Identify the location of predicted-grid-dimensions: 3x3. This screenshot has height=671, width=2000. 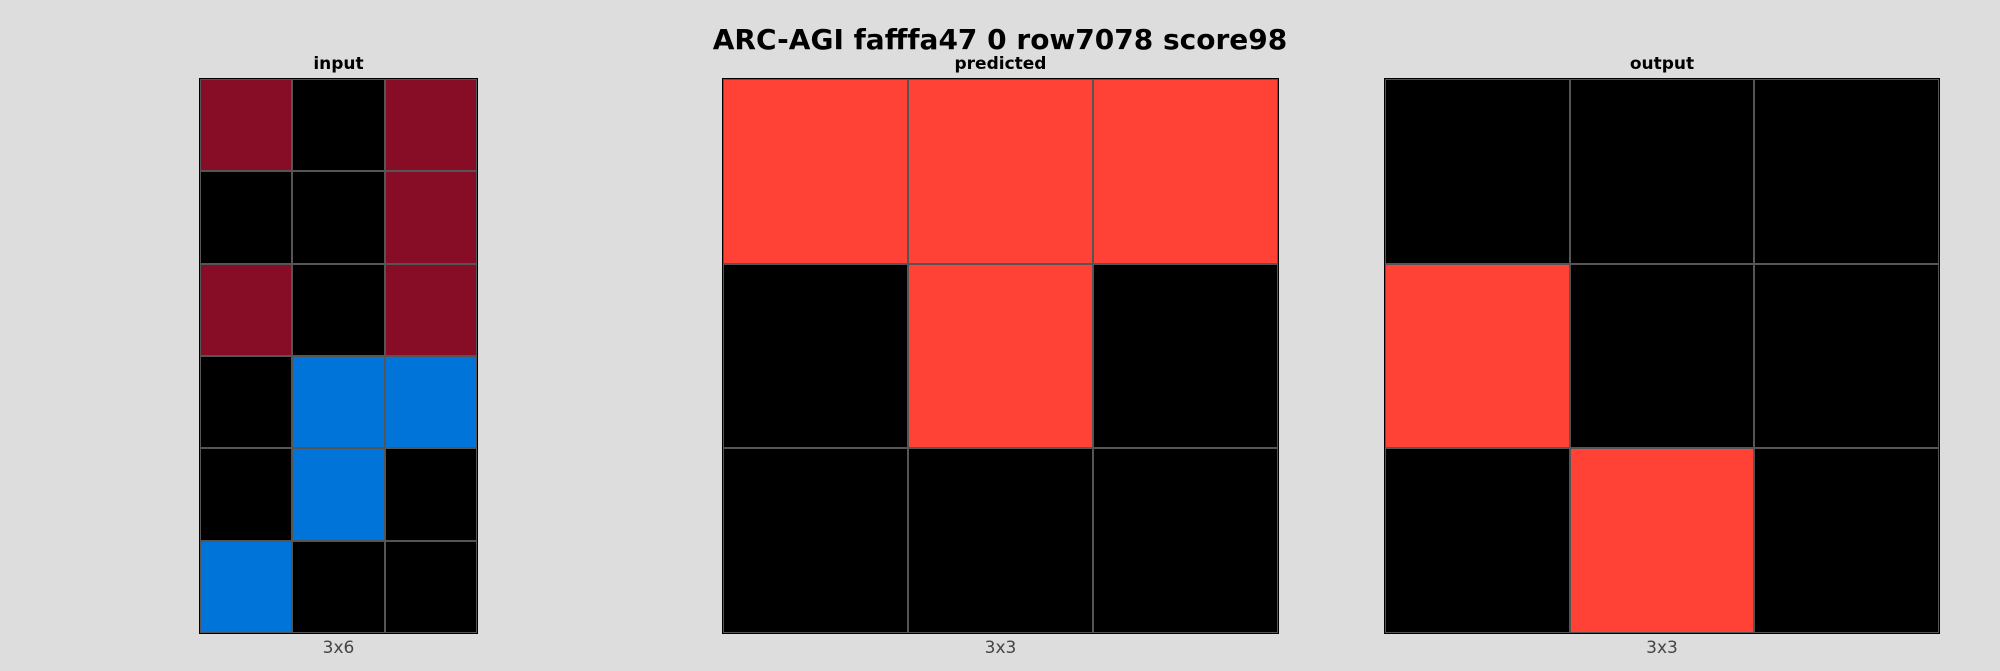
(1000, 648).